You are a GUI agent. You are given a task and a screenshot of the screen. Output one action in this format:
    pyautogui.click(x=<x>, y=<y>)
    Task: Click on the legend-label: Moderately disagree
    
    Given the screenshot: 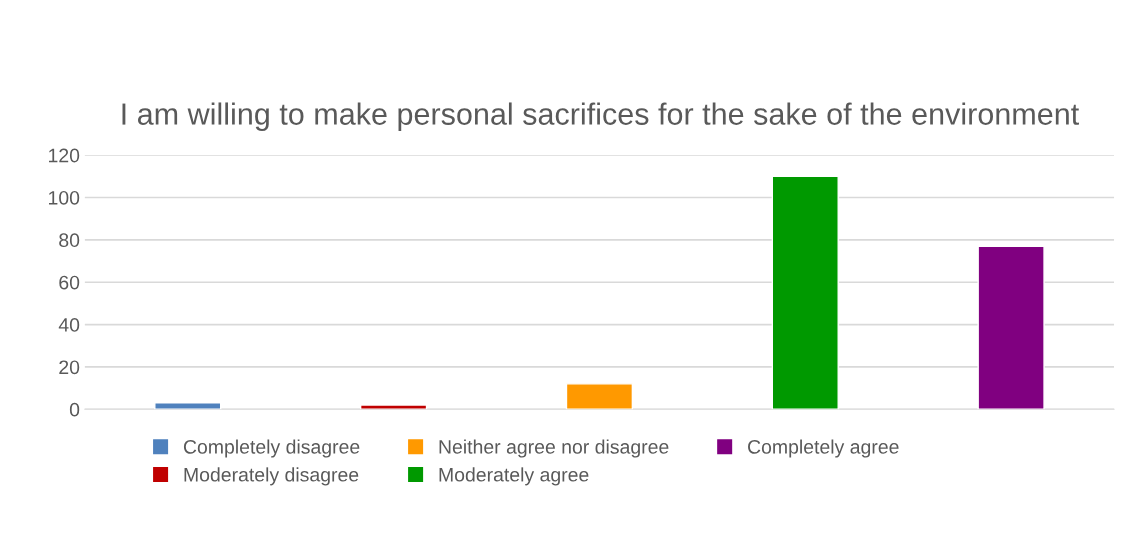 What is the action you would take?
    pyautogui.click(x=271, y=476)
    